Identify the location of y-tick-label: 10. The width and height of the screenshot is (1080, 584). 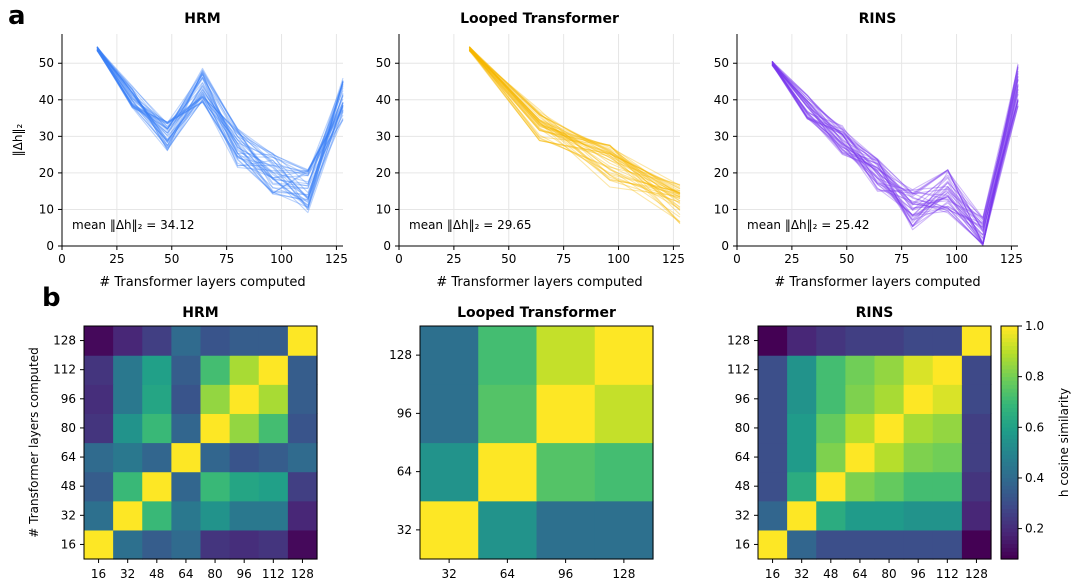
(46, 209).